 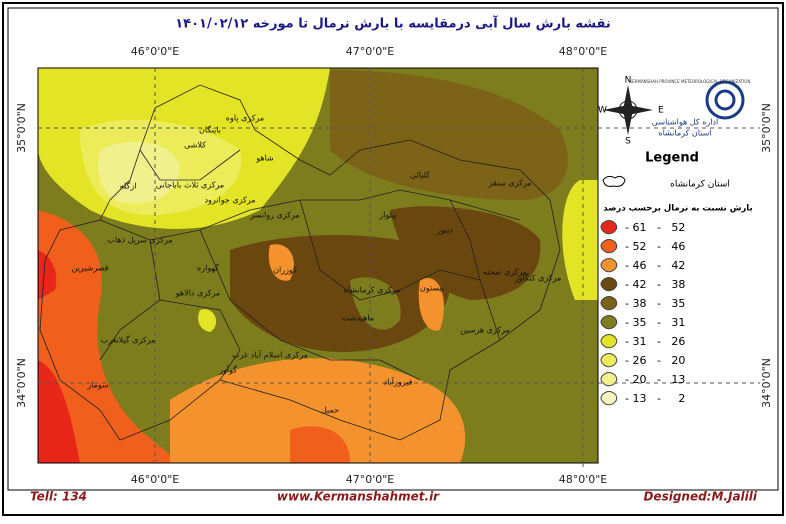 I want to click on footer-designer: Designed:M.Jalili, so click(x=700, y=497).